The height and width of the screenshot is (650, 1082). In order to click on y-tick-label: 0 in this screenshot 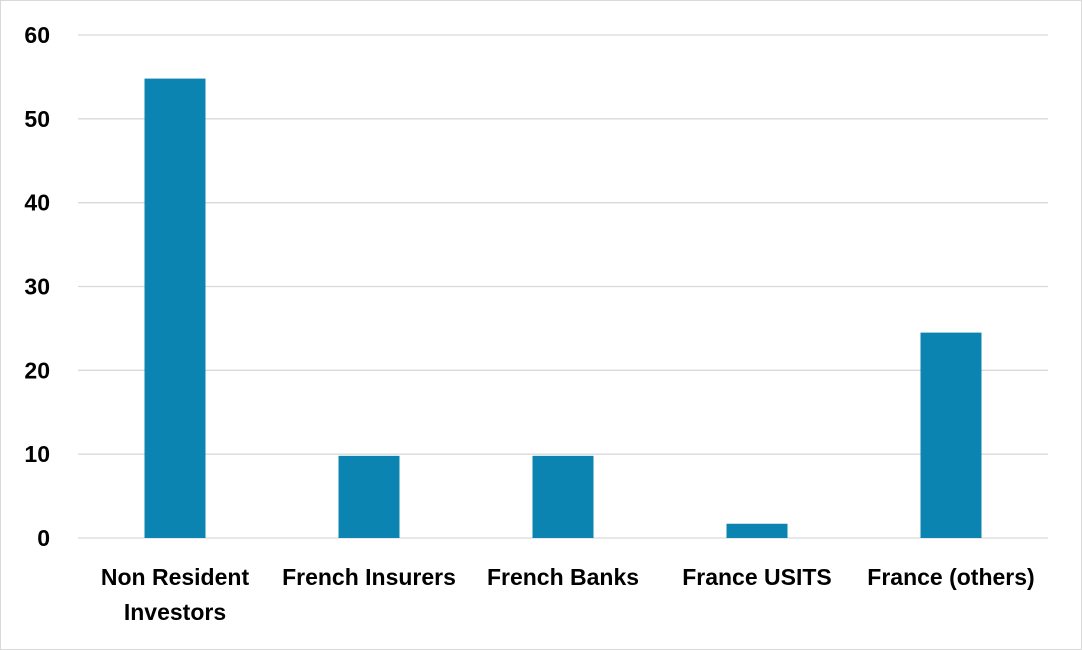, I will do `click(43, 538)`.